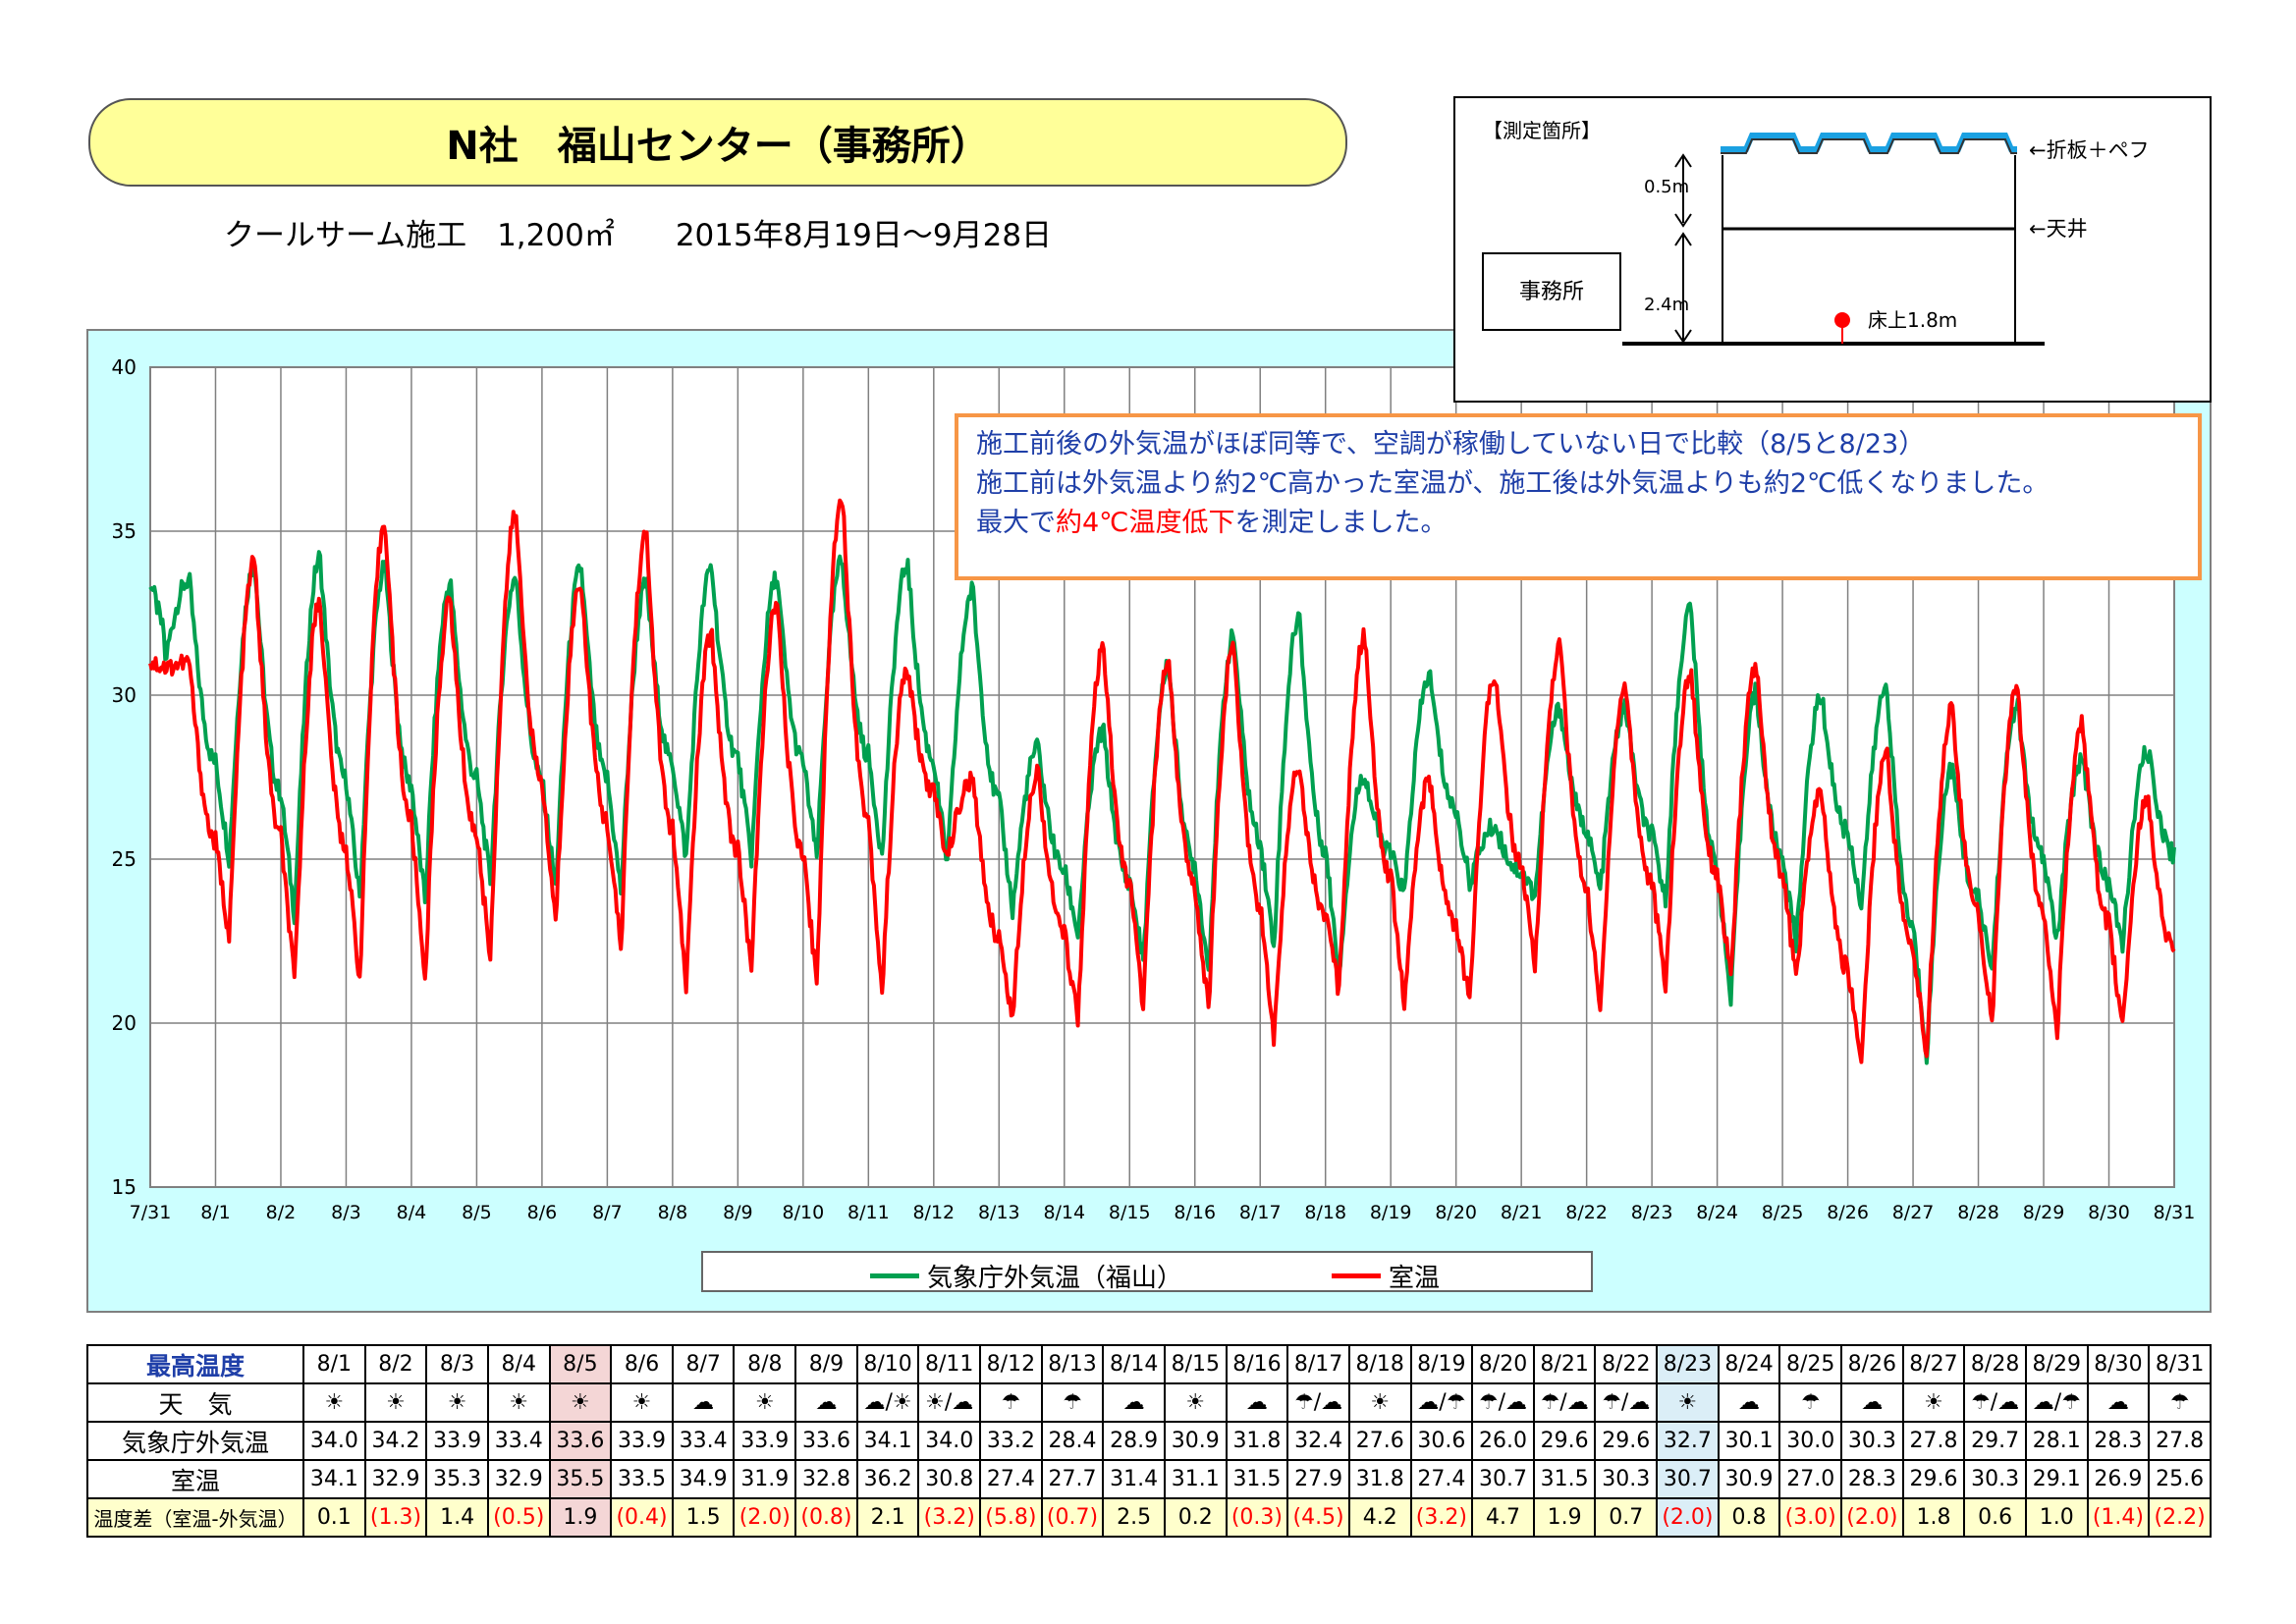 This screenshot has width=2296, height=1624. What do you see at coordinates (2175, 1212) in the screenshot?
I see `x-tick-label: 8/31` at bounding box center [2175, 1212].